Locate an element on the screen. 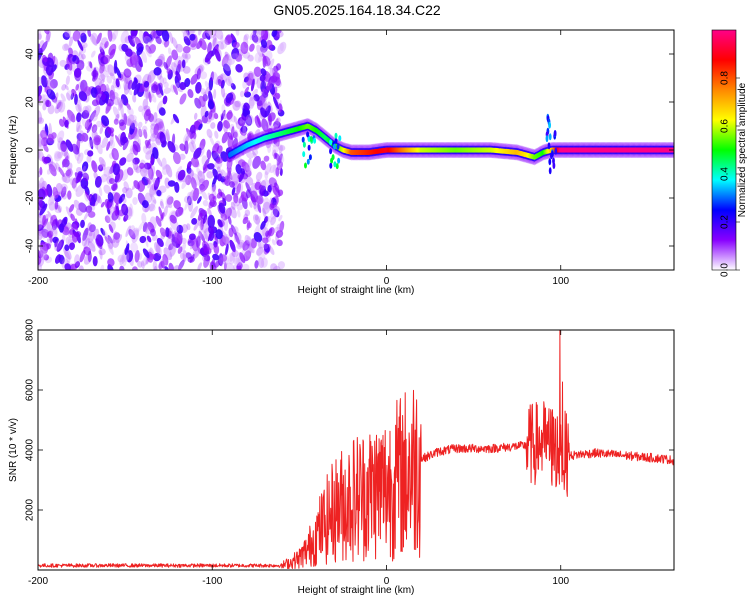 This screenshot has height=600, width=750. colorbar-frame is located at coordinates (724, 150).